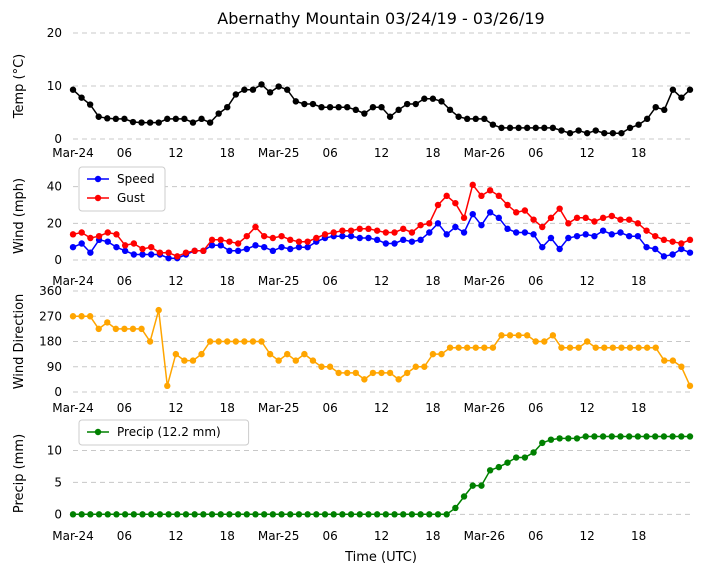 Image resolution: width=704 pixels, height=573 pixels. What do you see at coordinates (58, 482) in the screenshot?
I see `y-tick-label: 5` at bounding box center [58, 482].